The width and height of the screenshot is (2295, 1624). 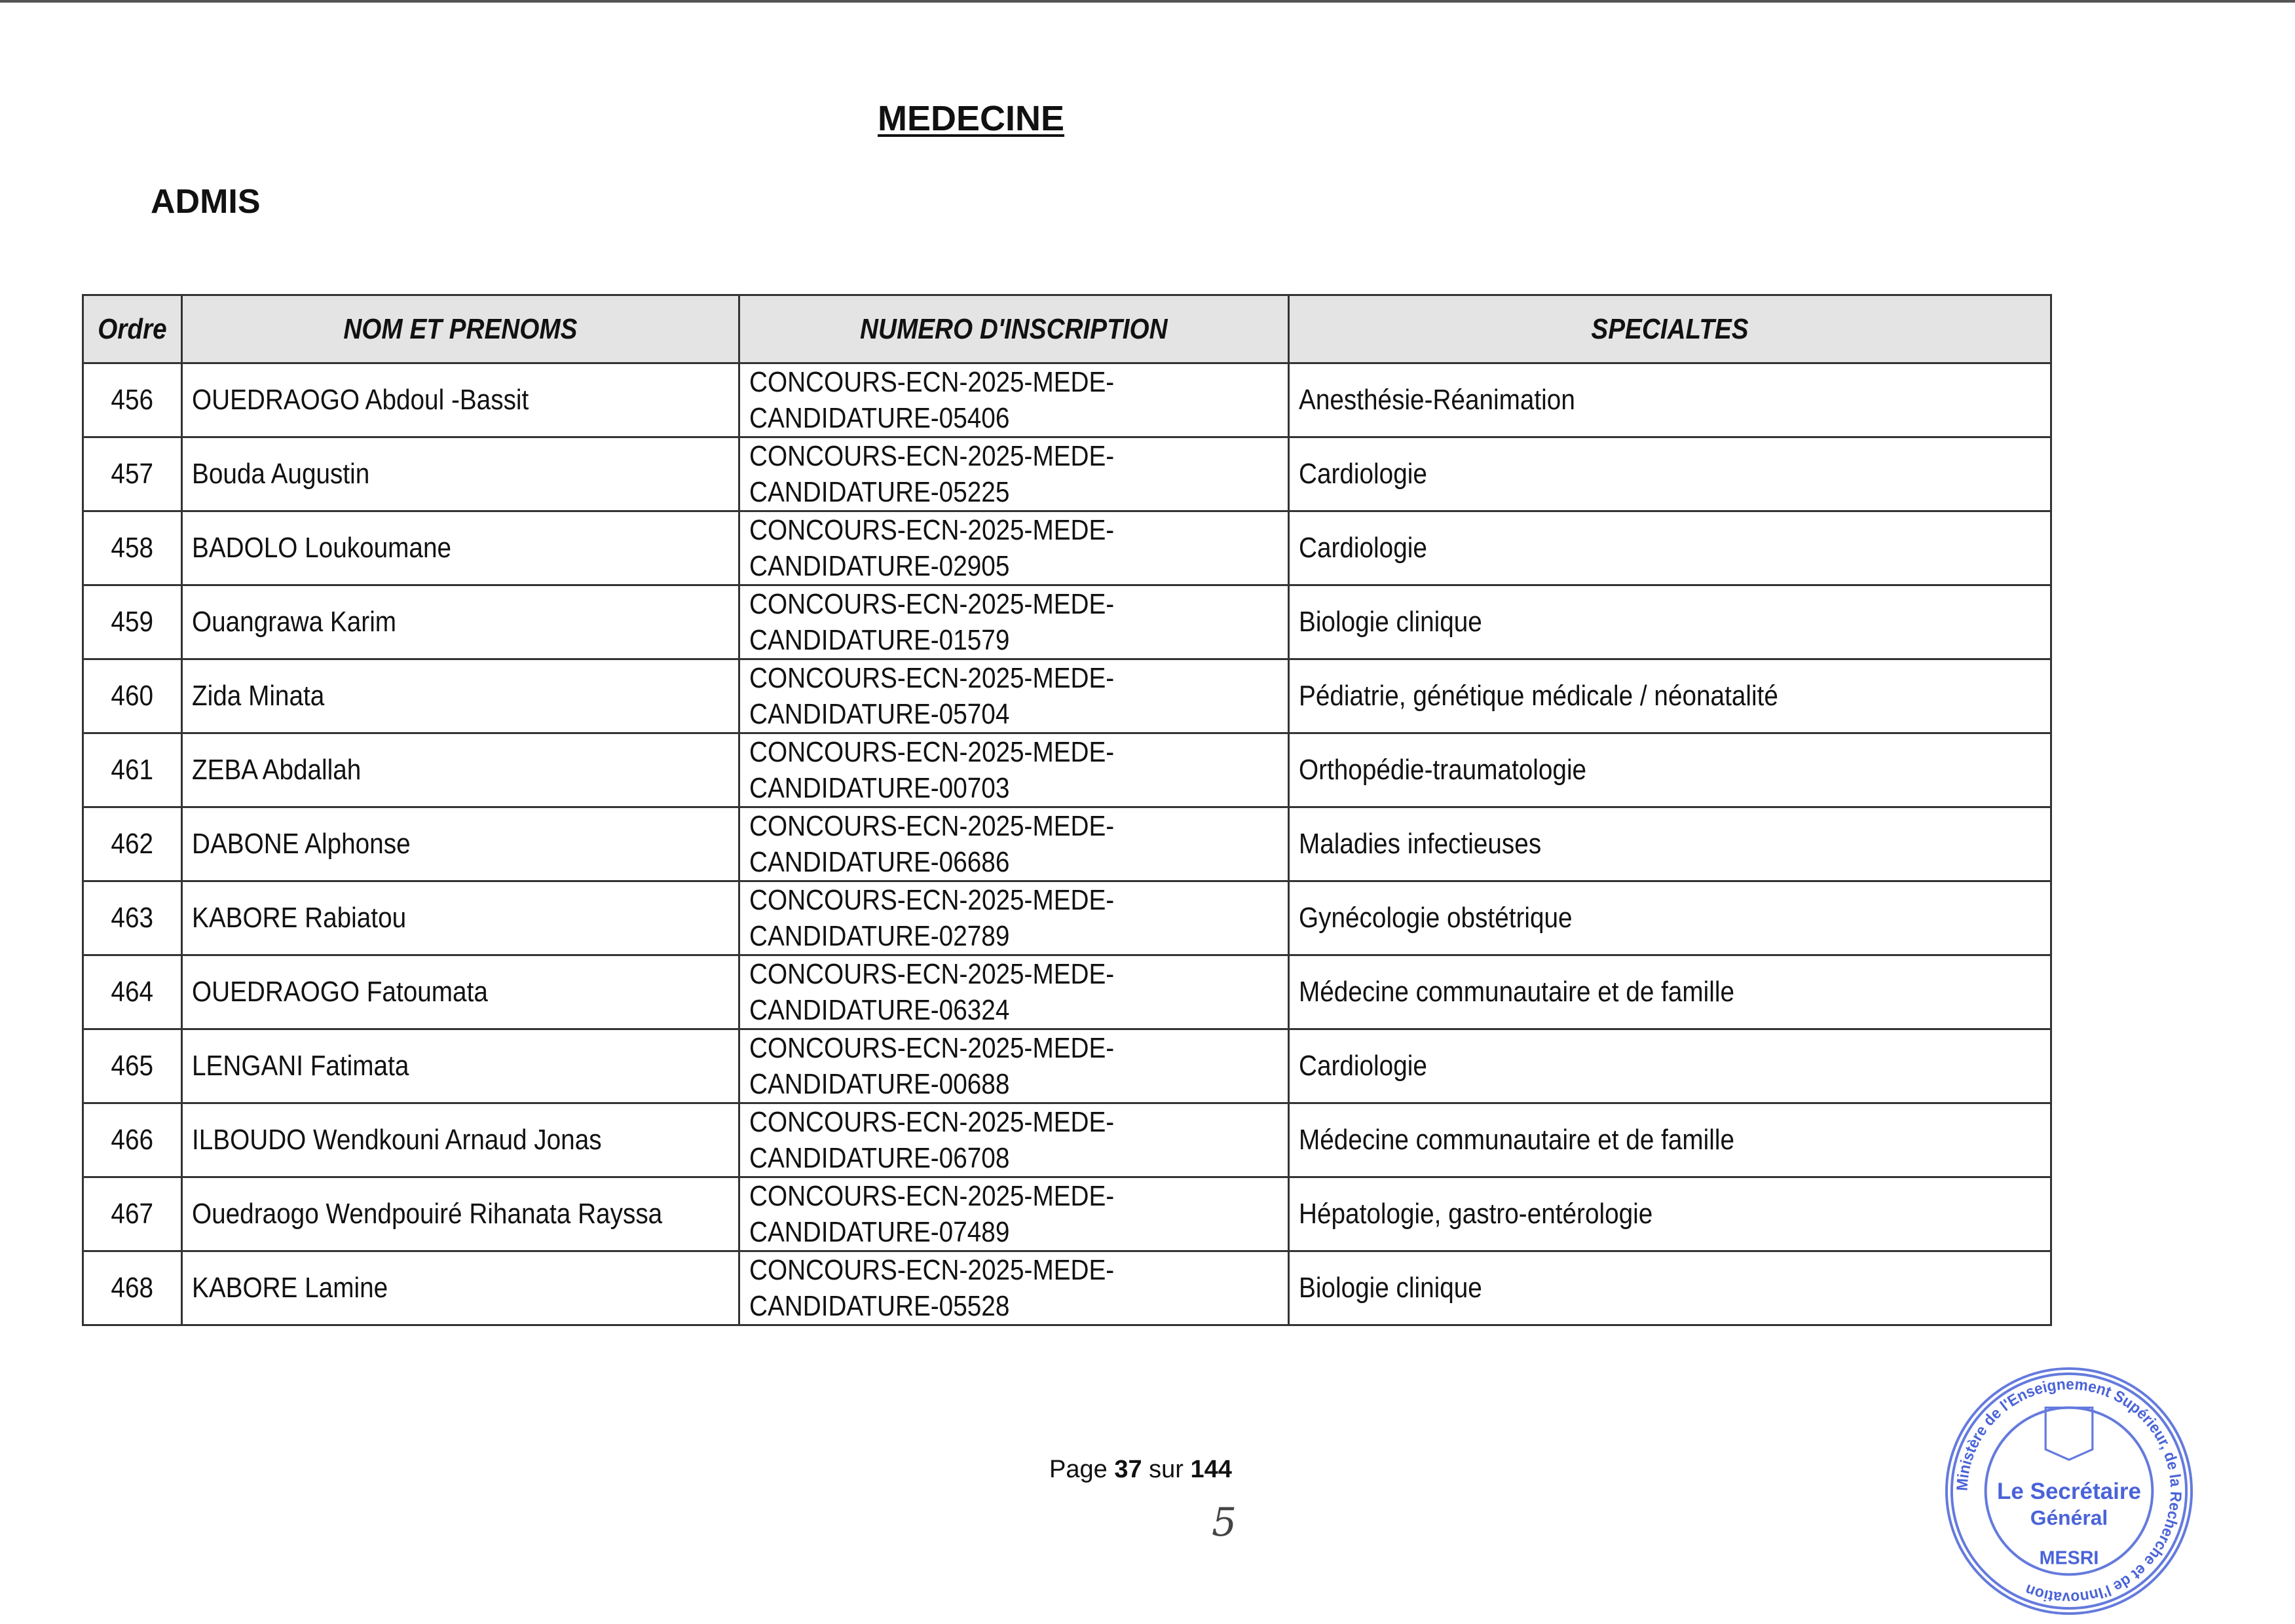 What do you see at coordinates (206, 202) in the screenshot?
I see `section-heading: ADMIS` at bounding box center [206, 202].